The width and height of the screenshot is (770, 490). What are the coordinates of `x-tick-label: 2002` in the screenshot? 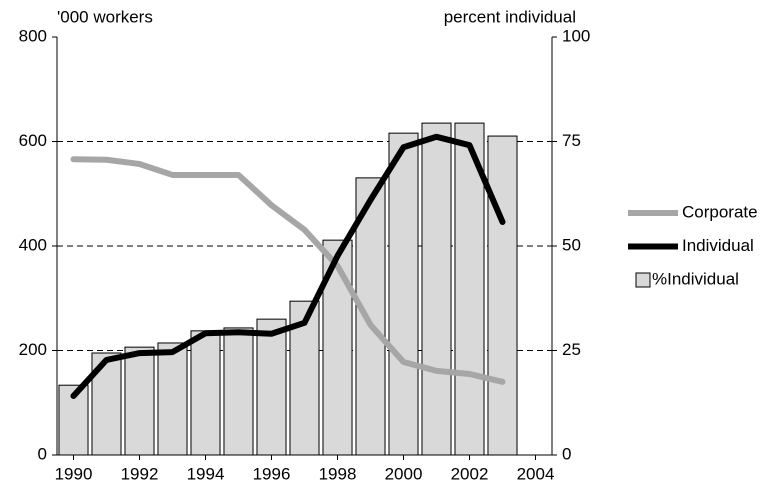 It's located at (470, 473).